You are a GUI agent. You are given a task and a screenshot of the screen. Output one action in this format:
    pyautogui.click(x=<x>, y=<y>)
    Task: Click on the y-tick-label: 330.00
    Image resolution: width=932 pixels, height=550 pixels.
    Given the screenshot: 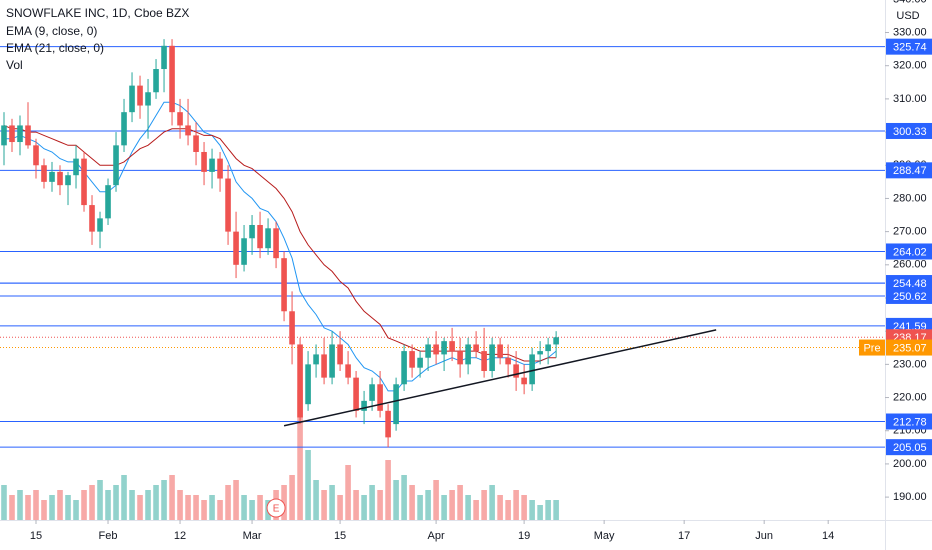 What is the action you would take?
    pyautogui.click(x=910, y=32)
    